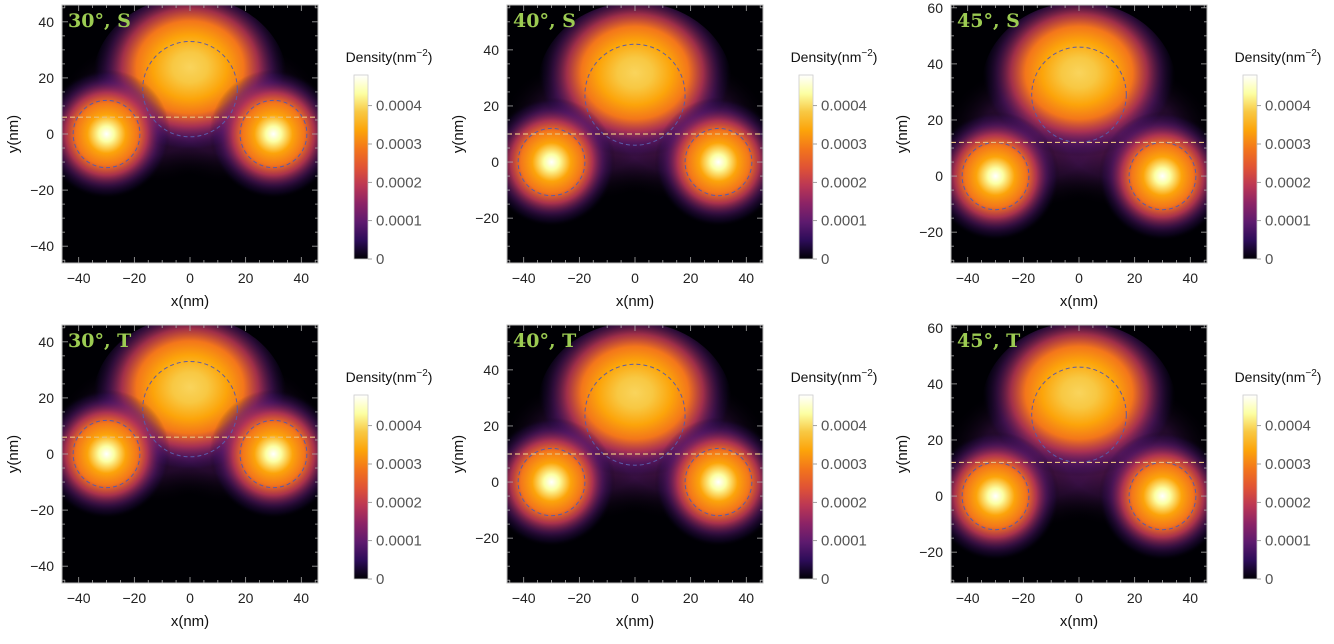  I want to click on y-tick-label: 60, so click(935, 8).